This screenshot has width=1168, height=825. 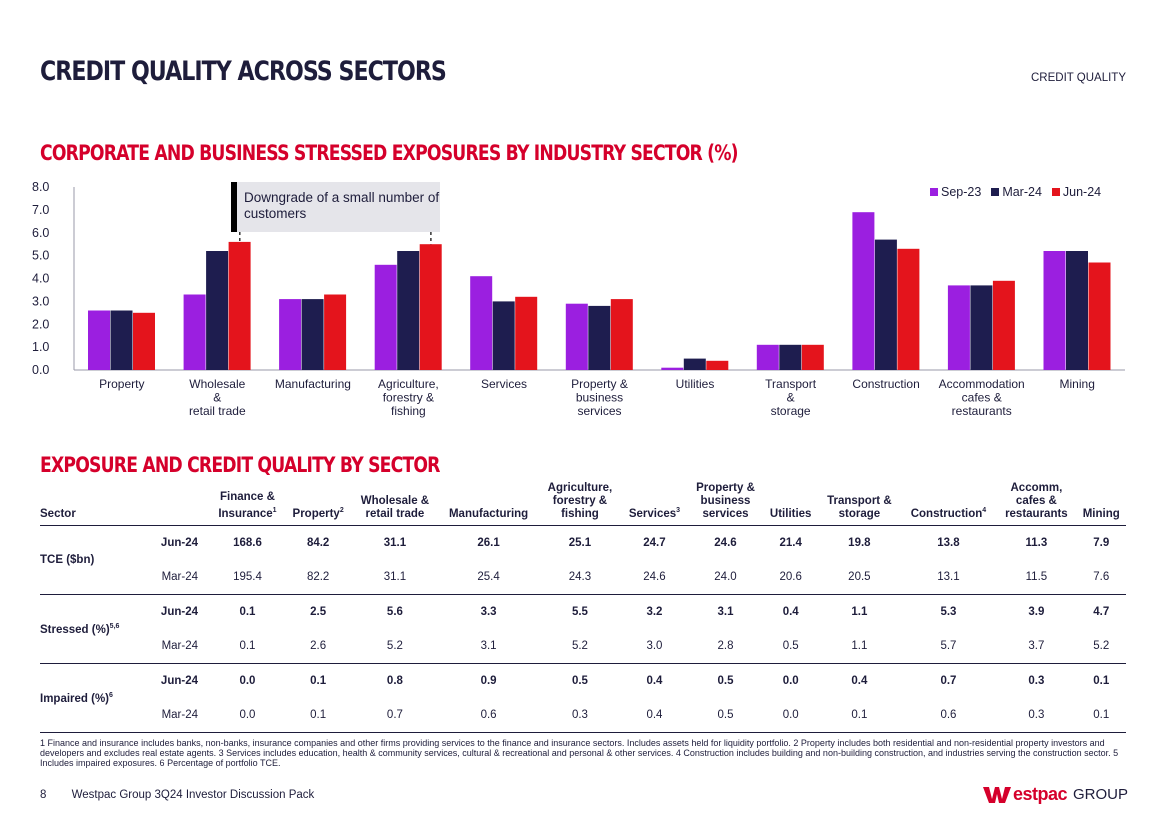 I want to click on legend-label: Mar-24, so click(x=1022, y=192).